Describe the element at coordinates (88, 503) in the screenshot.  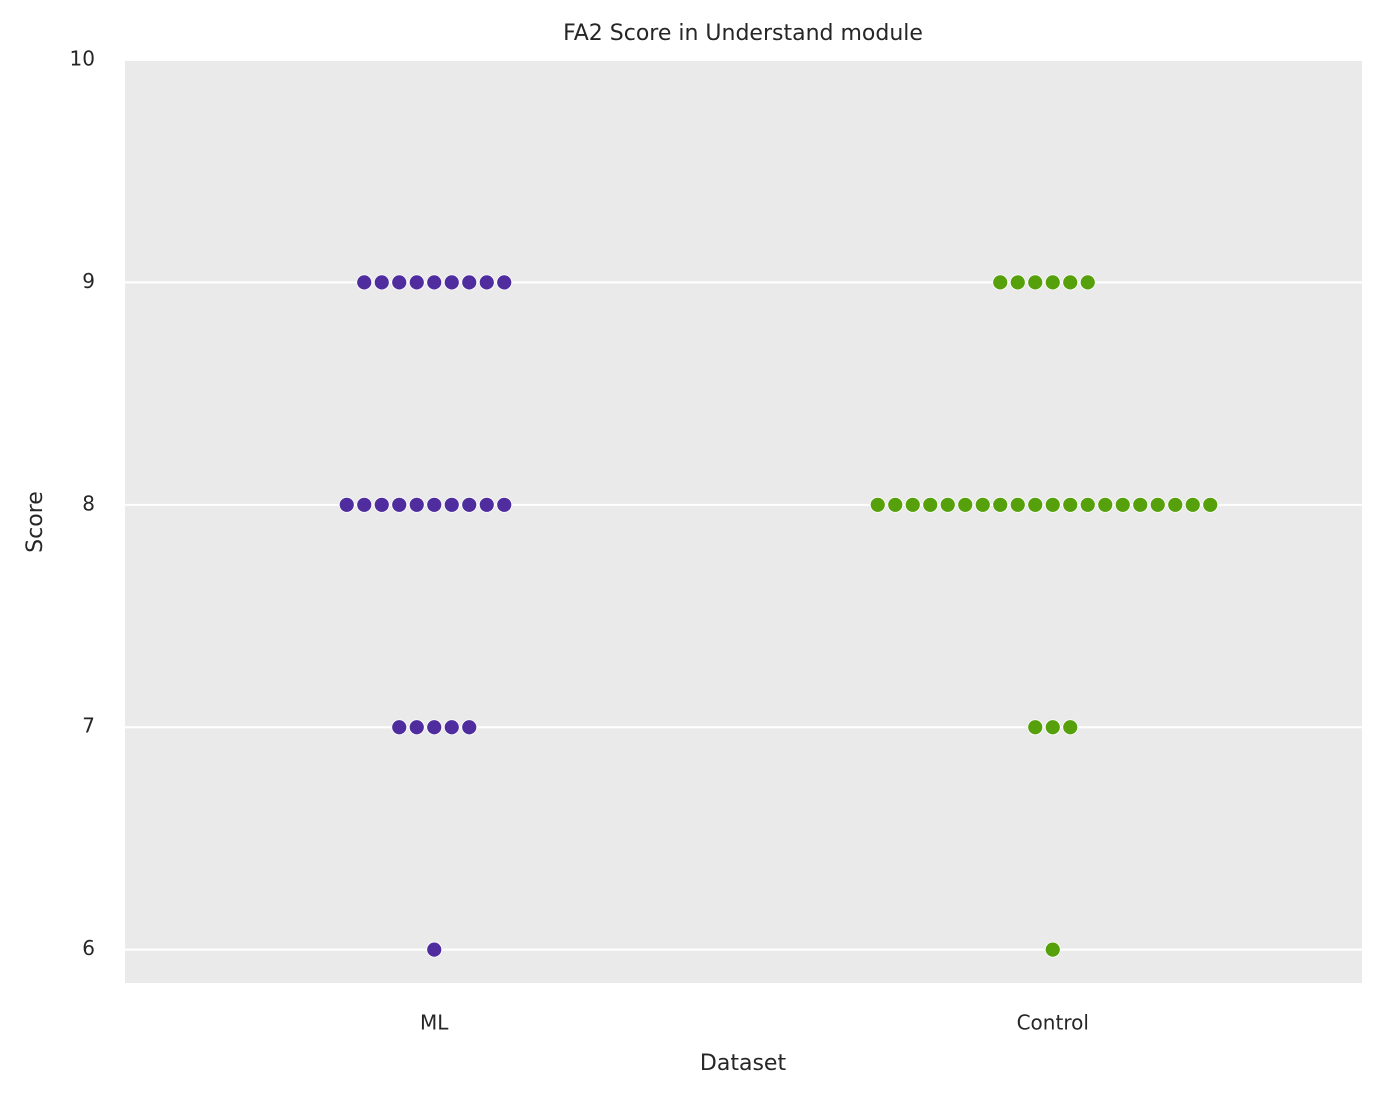
I see `y-tick-label: 8` at that location.